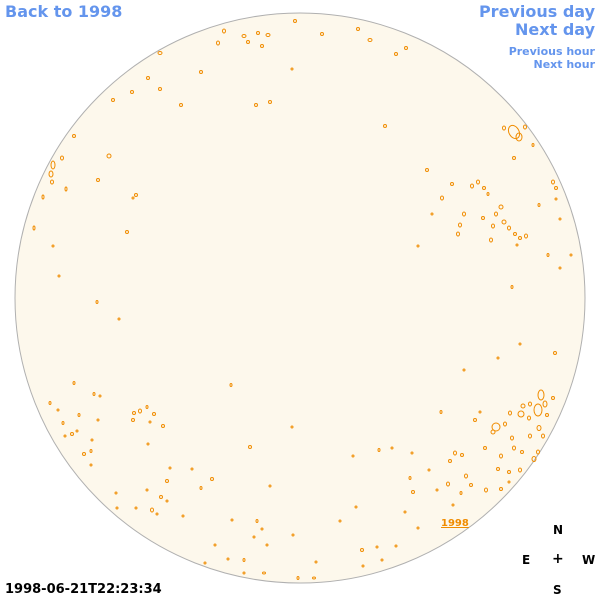 The width and height of the screenshot is (600, 600). Describe the element at coordinates (64, 11) in the screenshot. I see `back-to-year-link: Back to 1998` at that location.